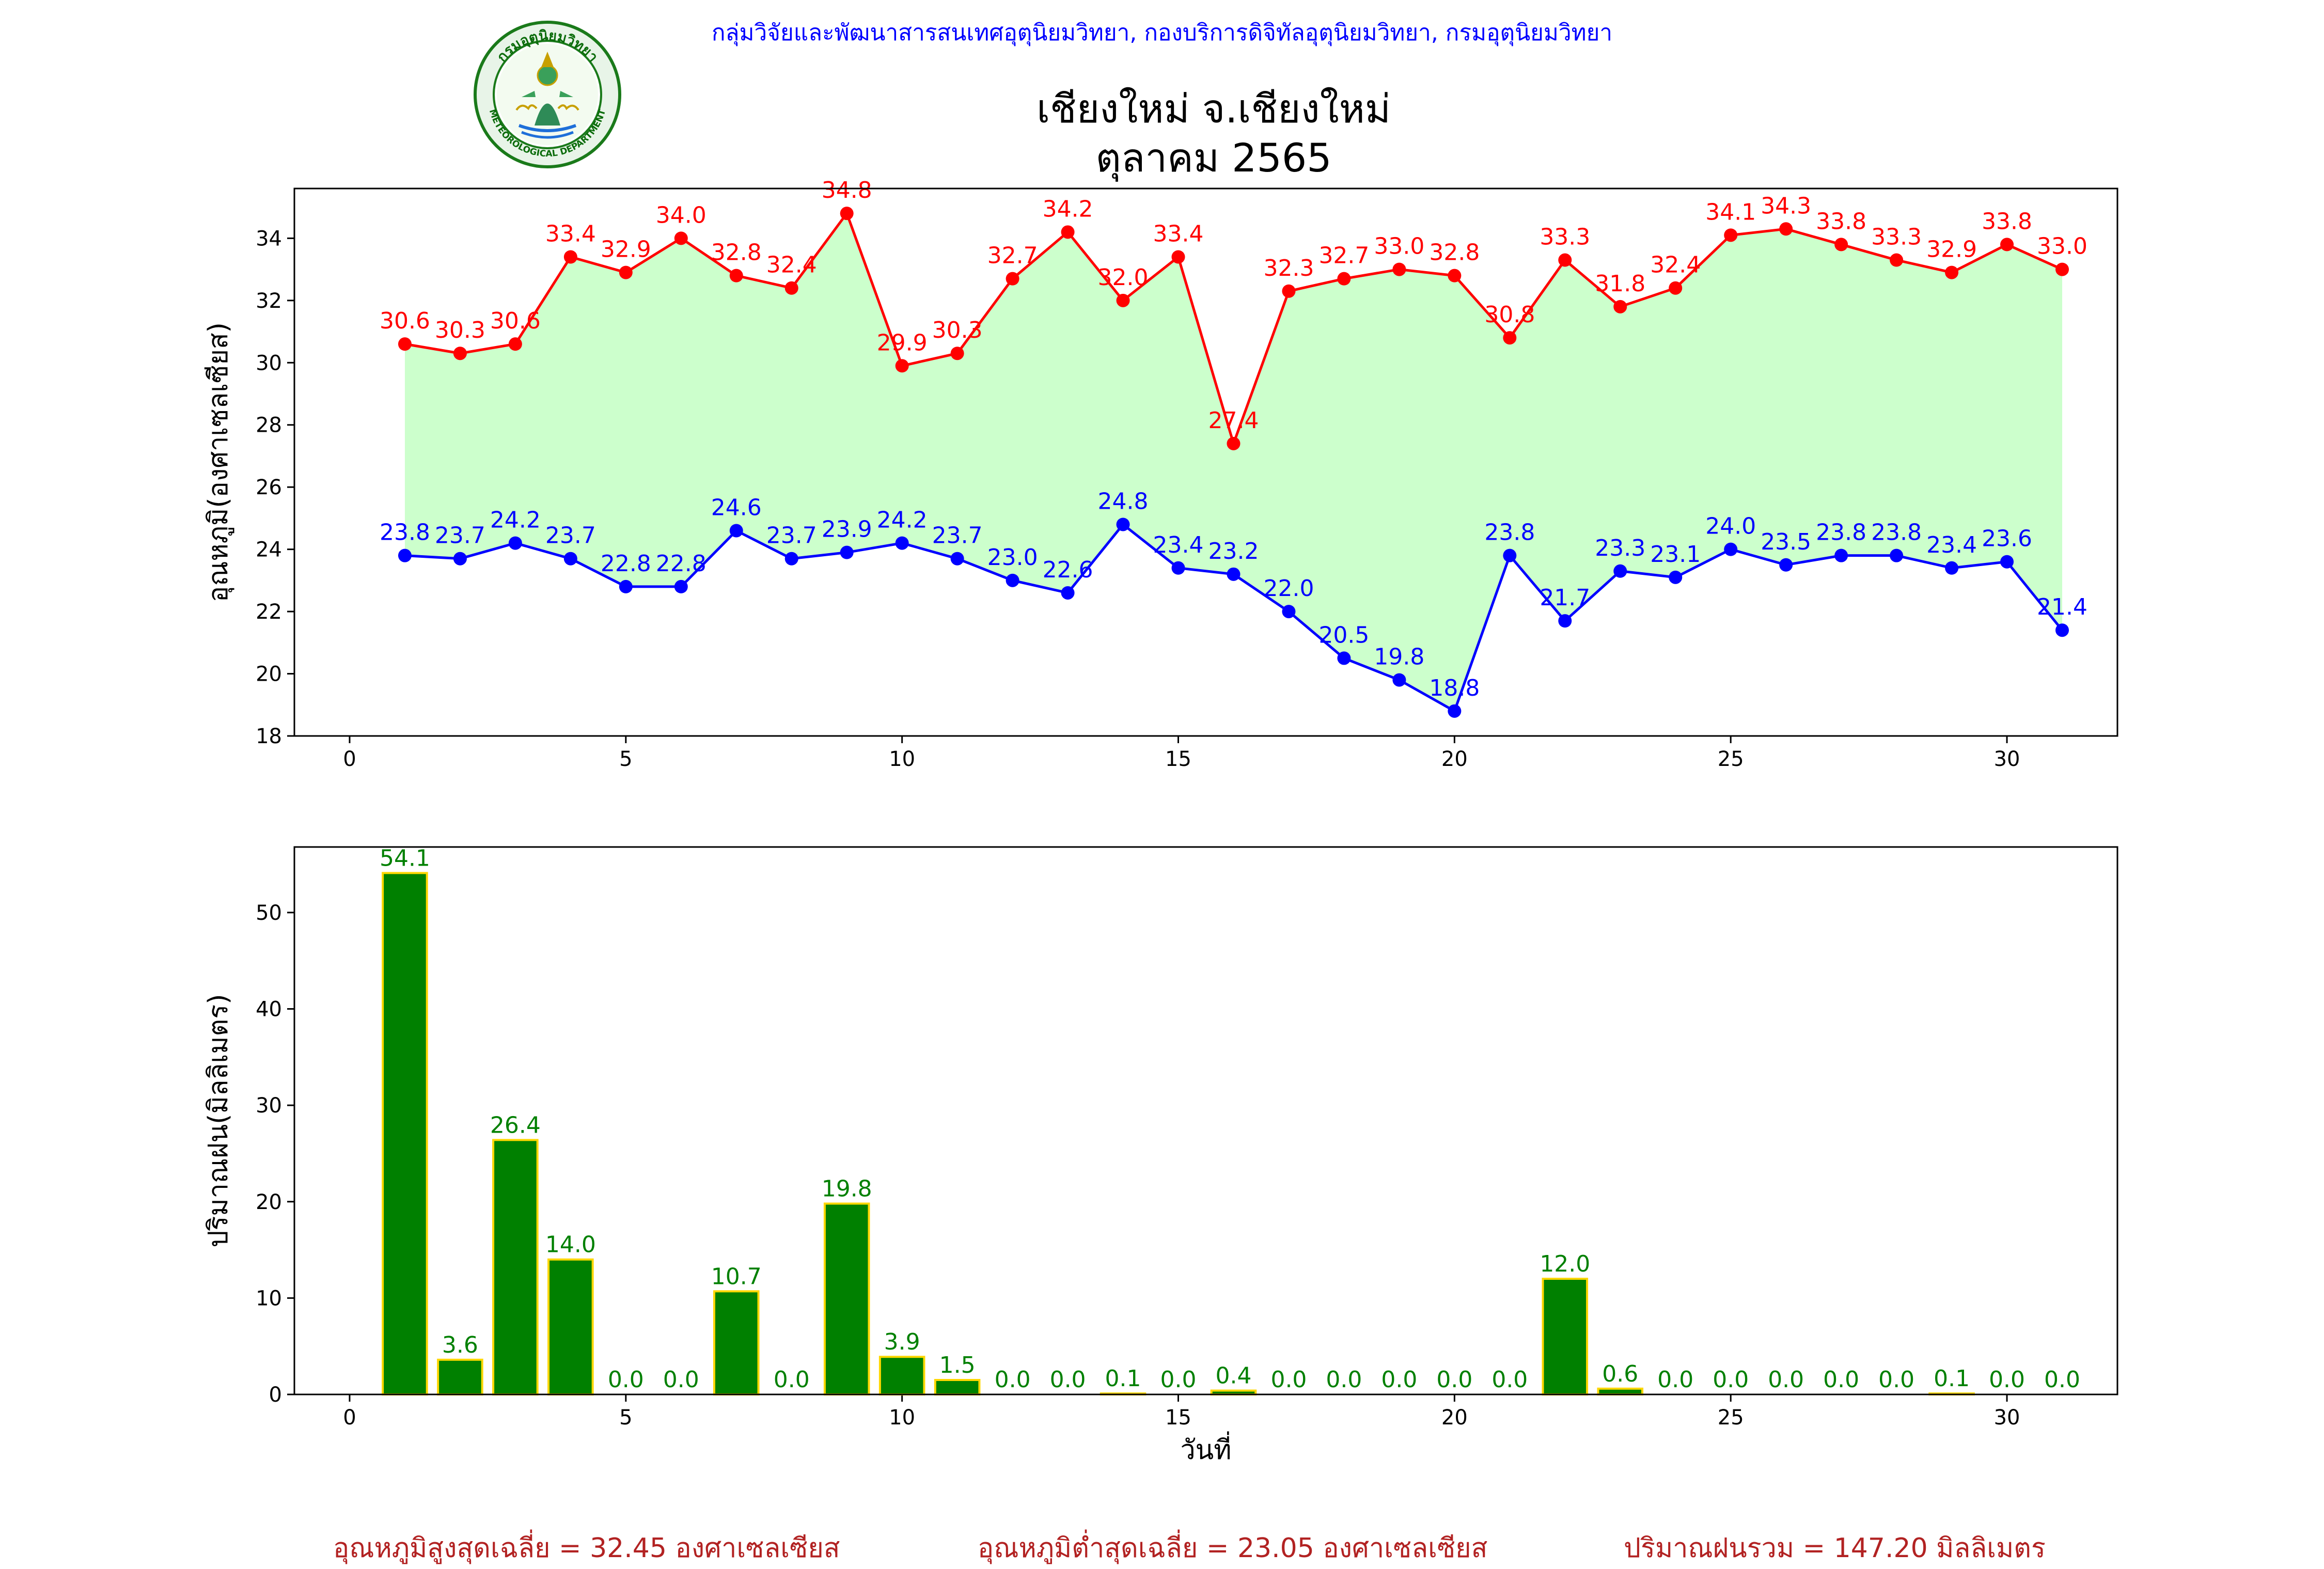 The image size is (2324, 1569). Describe the element at coordinates (2007, 759) in the screenshot. I see `temp-xtick-label: 30` at that location.